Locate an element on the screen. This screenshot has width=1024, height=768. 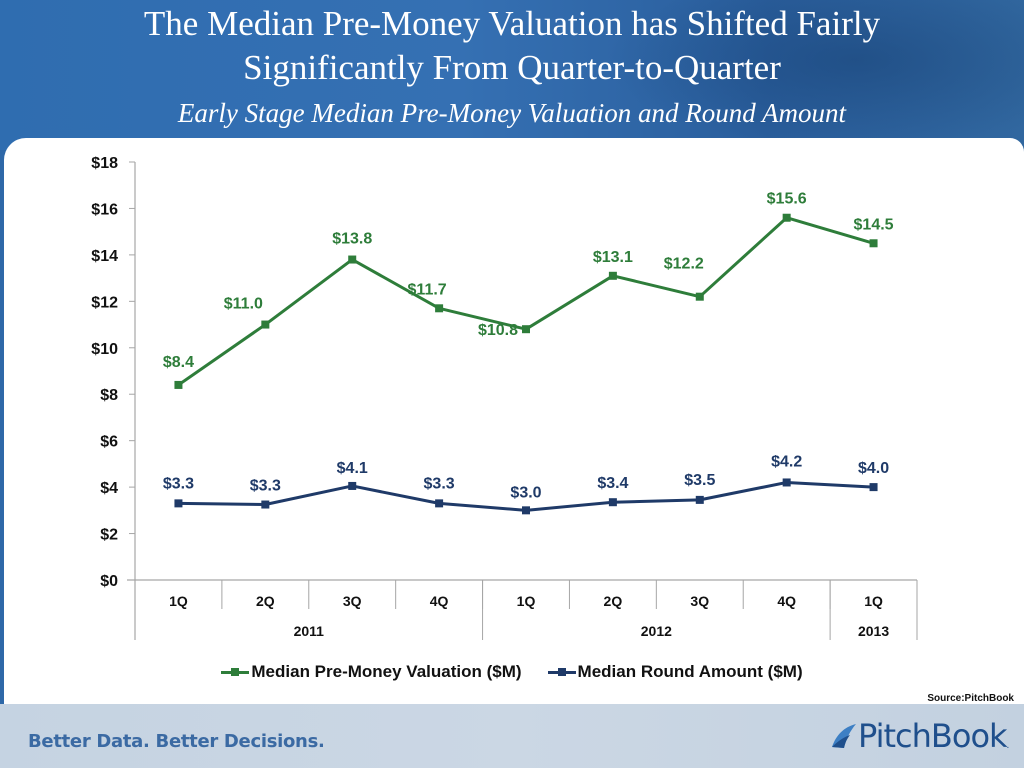
y-tick-label: $18 is located at coordinates (104, 163).